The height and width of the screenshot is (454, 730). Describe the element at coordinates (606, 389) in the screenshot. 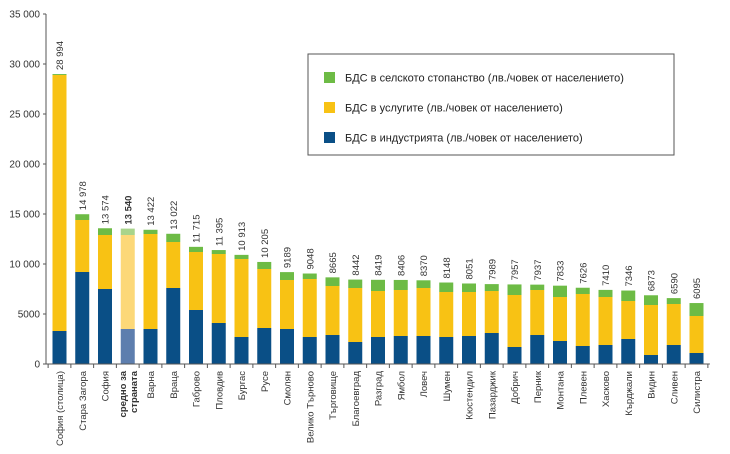

I see `category-label-line: Хасково` at that location.